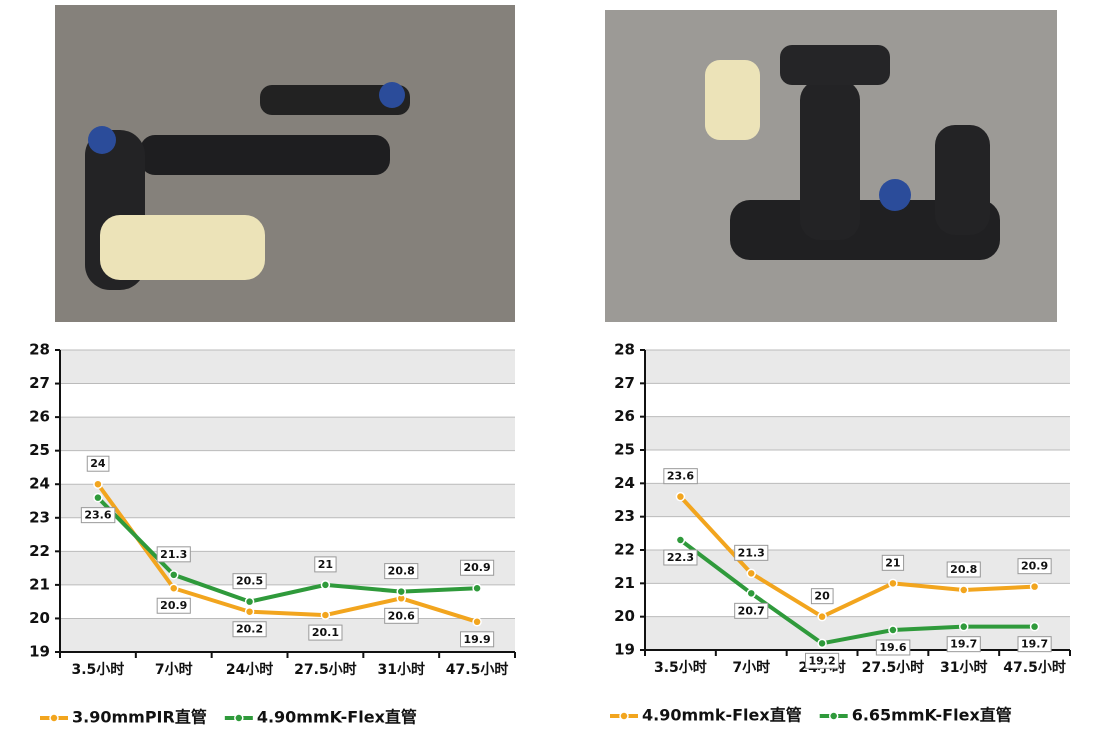 This screenshot has height=755, width=1100. What do you see at coordinates (249, 669) in the screenshot?
I see `x-tick-label: 24小时` at bounding box center [249, 669].